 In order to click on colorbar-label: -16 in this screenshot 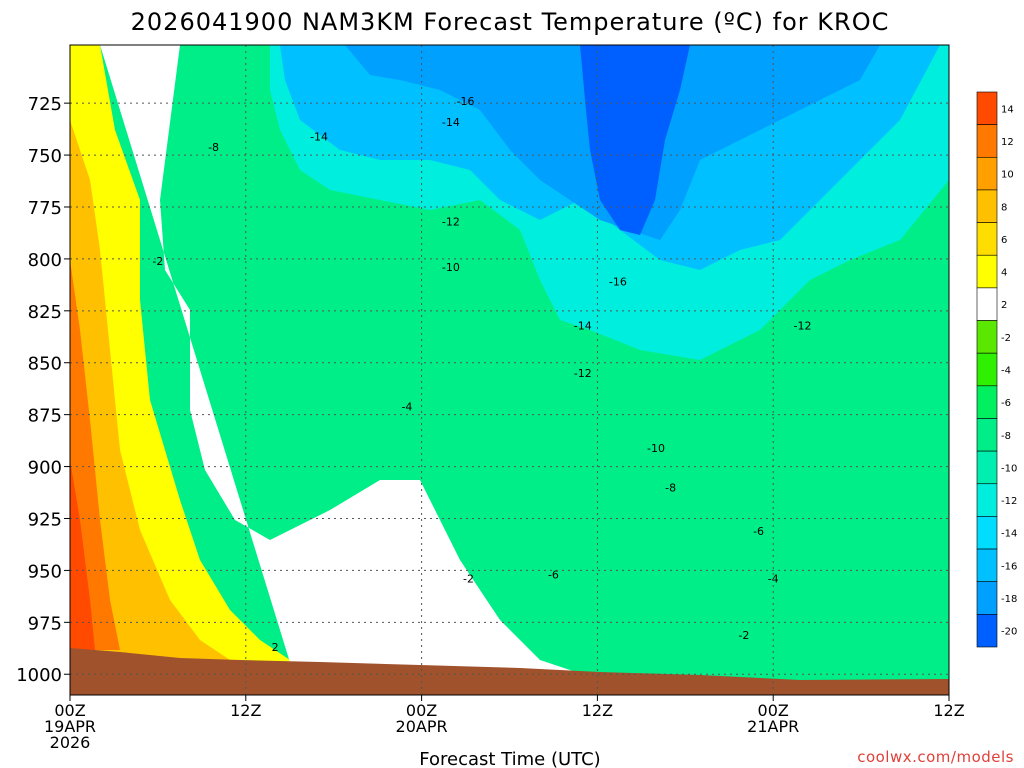, I will do `click(1009, 566)`.